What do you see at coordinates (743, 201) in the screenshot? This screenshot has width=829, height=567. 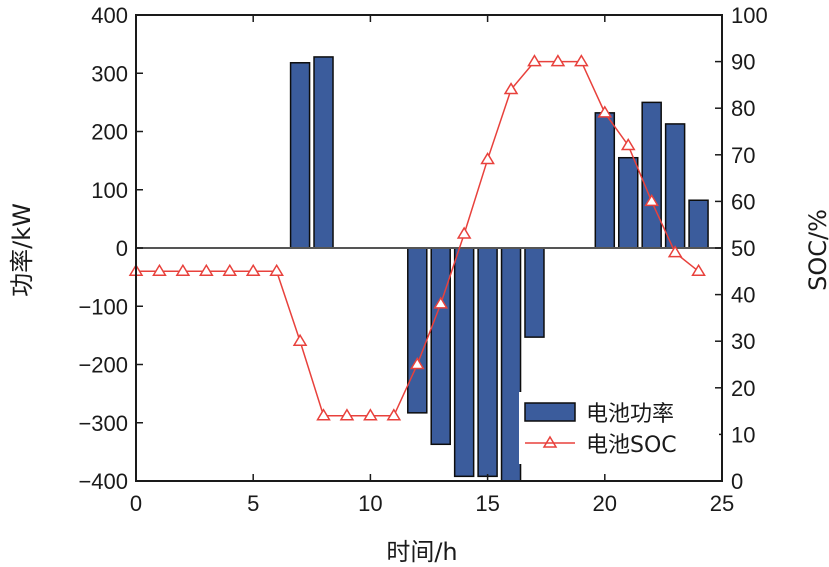 I see `y-tick-right-label: 60` at bounding box center [743, 201].